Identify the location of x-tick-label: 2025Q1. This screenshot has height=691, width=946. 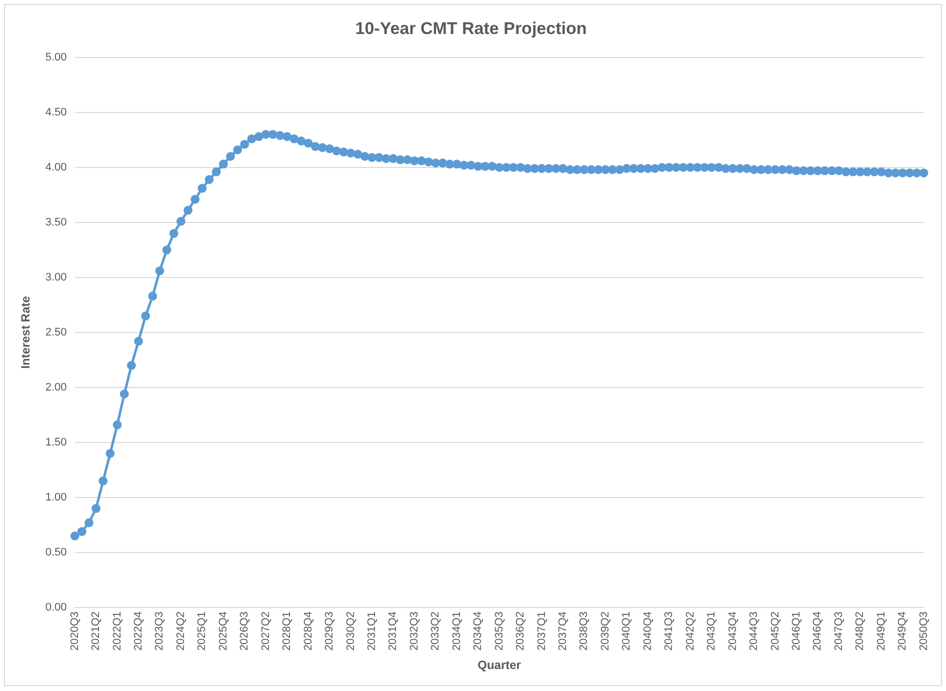
(202, 631).